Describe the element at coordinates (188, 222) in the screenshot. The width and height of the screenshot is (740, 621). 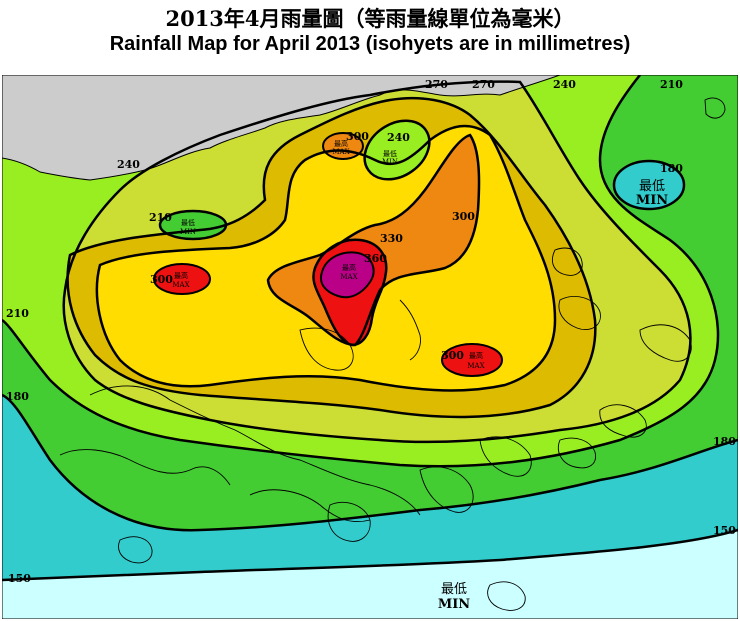
I see `min-west-zh: 最低` at that location.